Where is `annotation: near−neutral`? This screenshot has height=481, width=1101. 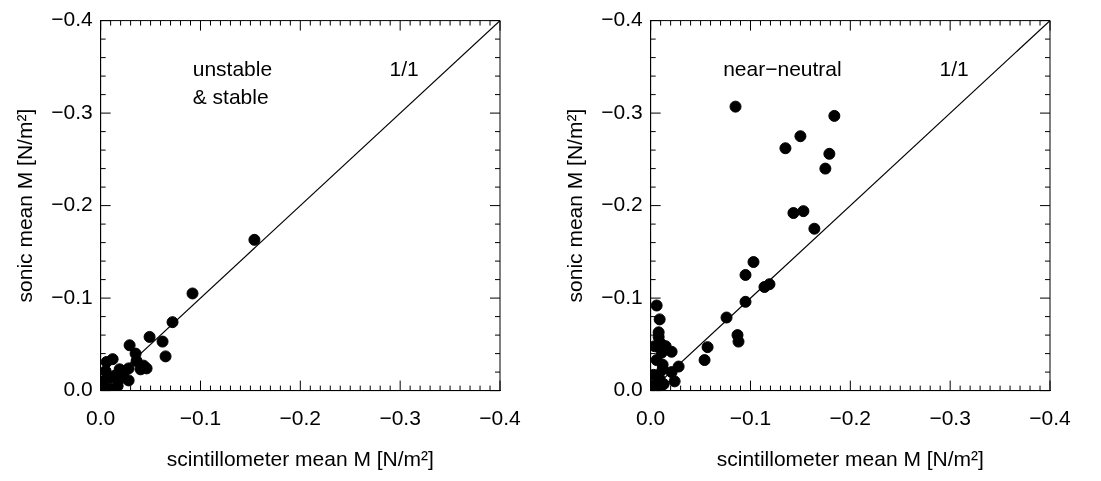
annotation: near−neutral is located at coordinates (782, 69).